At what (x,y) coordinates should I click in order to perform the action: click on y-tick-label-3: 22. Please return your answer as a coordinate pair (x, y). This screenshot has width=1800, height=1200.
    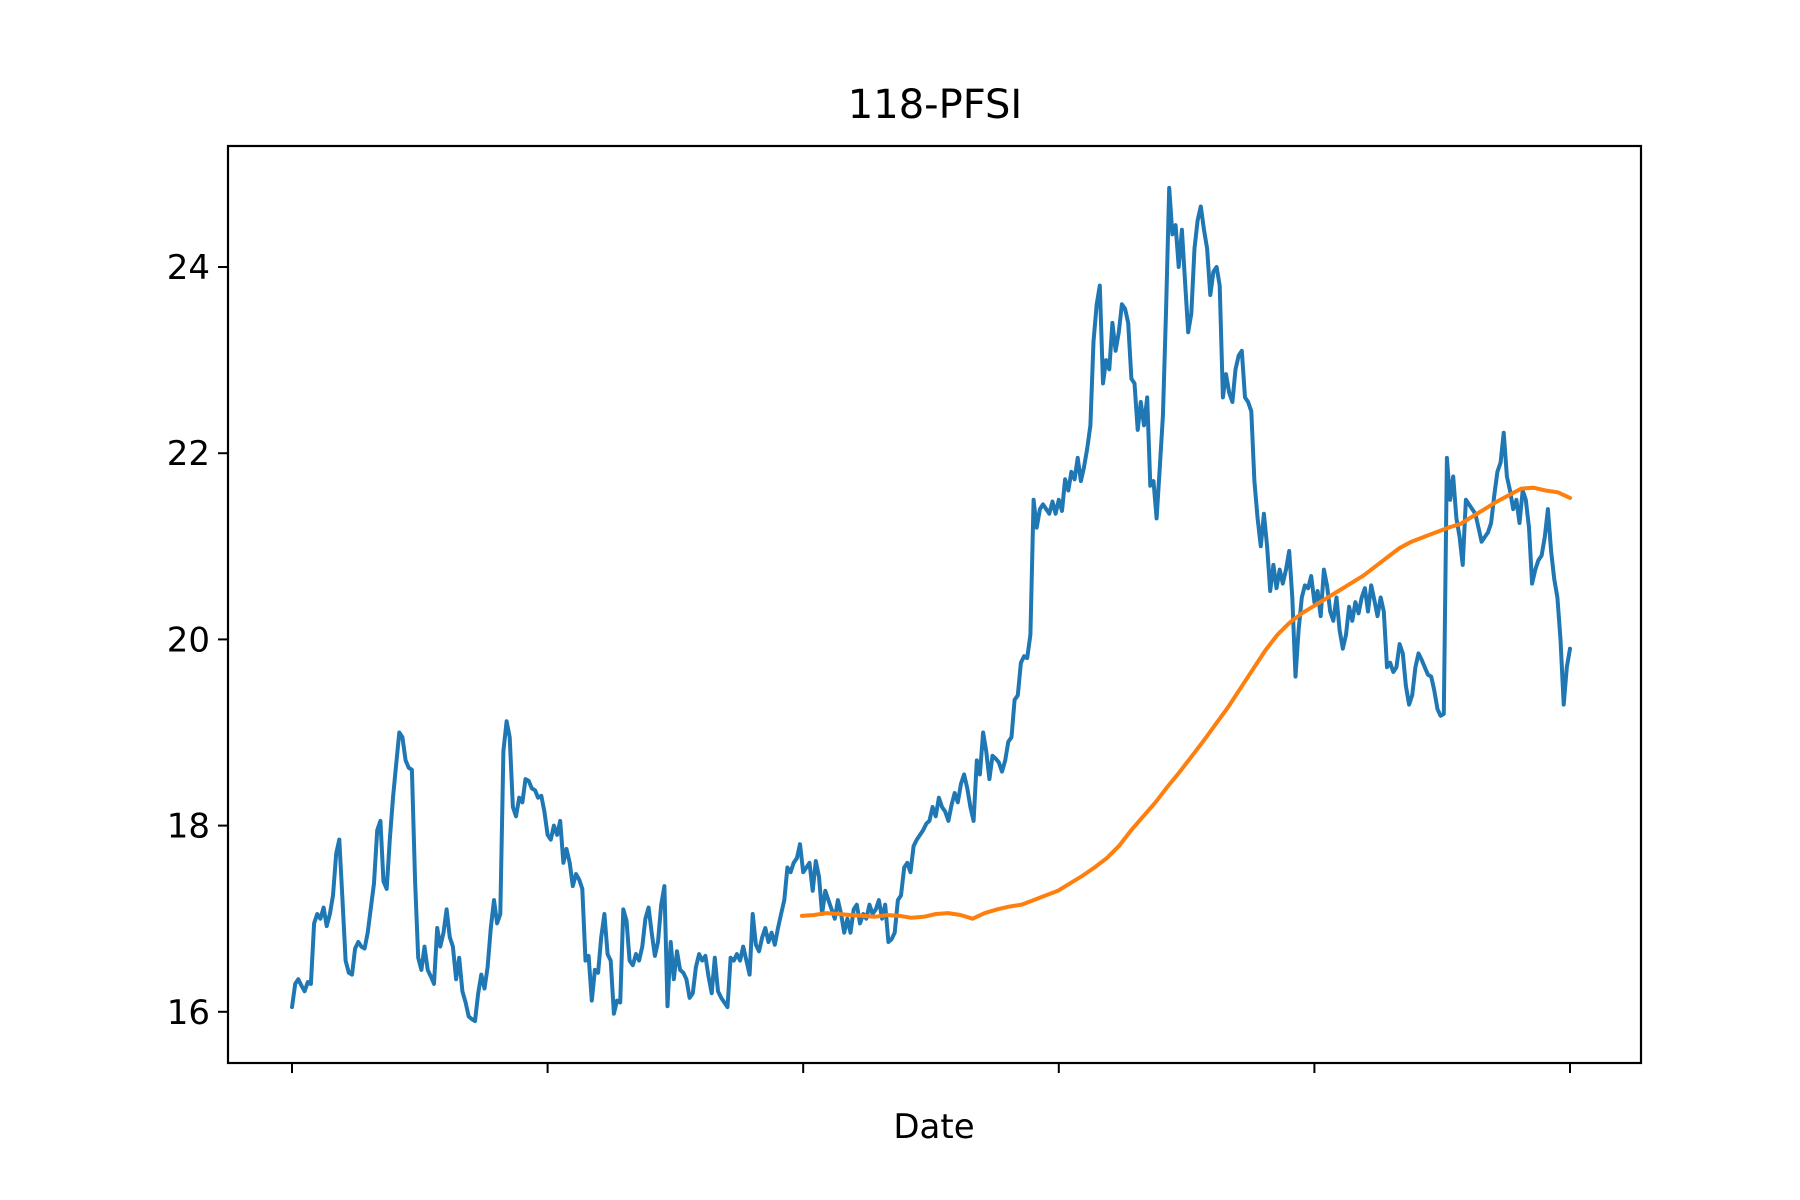
    Looking at the image, I should click on (188, 454).